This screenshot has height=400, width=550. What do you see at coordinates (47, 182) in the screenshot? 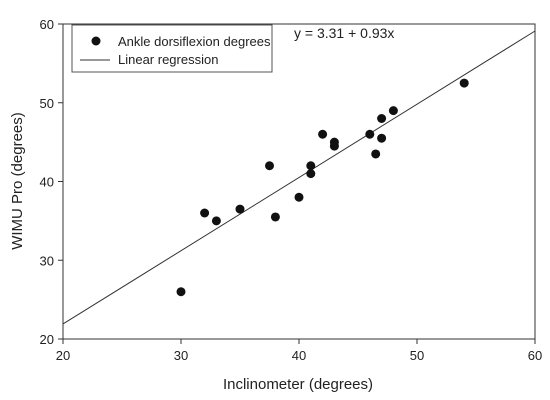
I see `y-tick-label: 40` at bounding box center [47, 182].